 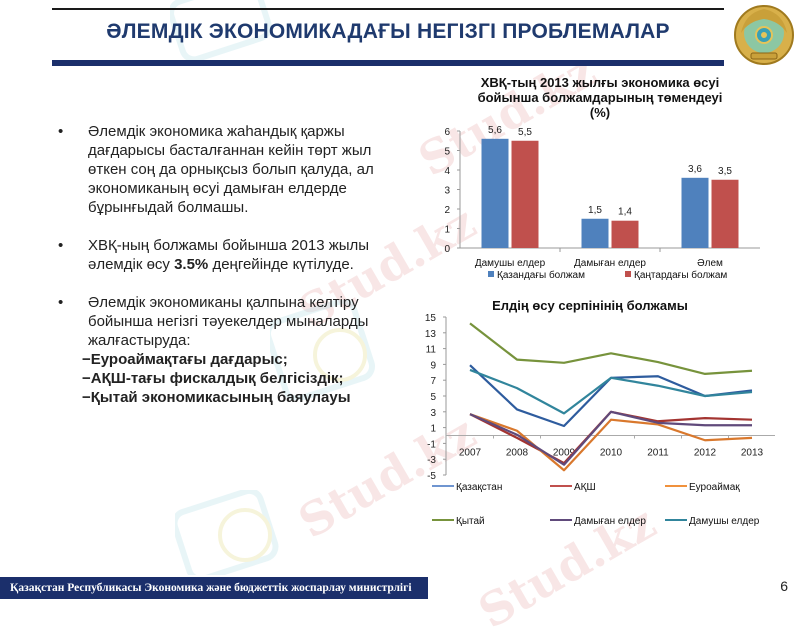 I want to click on x-tick-label: 2008, so click(x=517, y=453).